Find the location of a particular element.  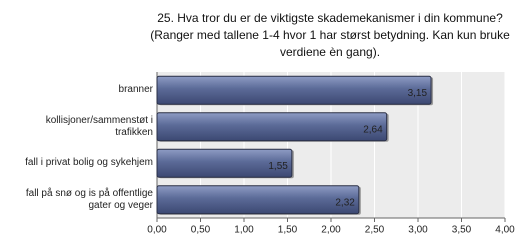

category-label: fall i privat bolig og sykehjem is located at coordinates (89, 163).